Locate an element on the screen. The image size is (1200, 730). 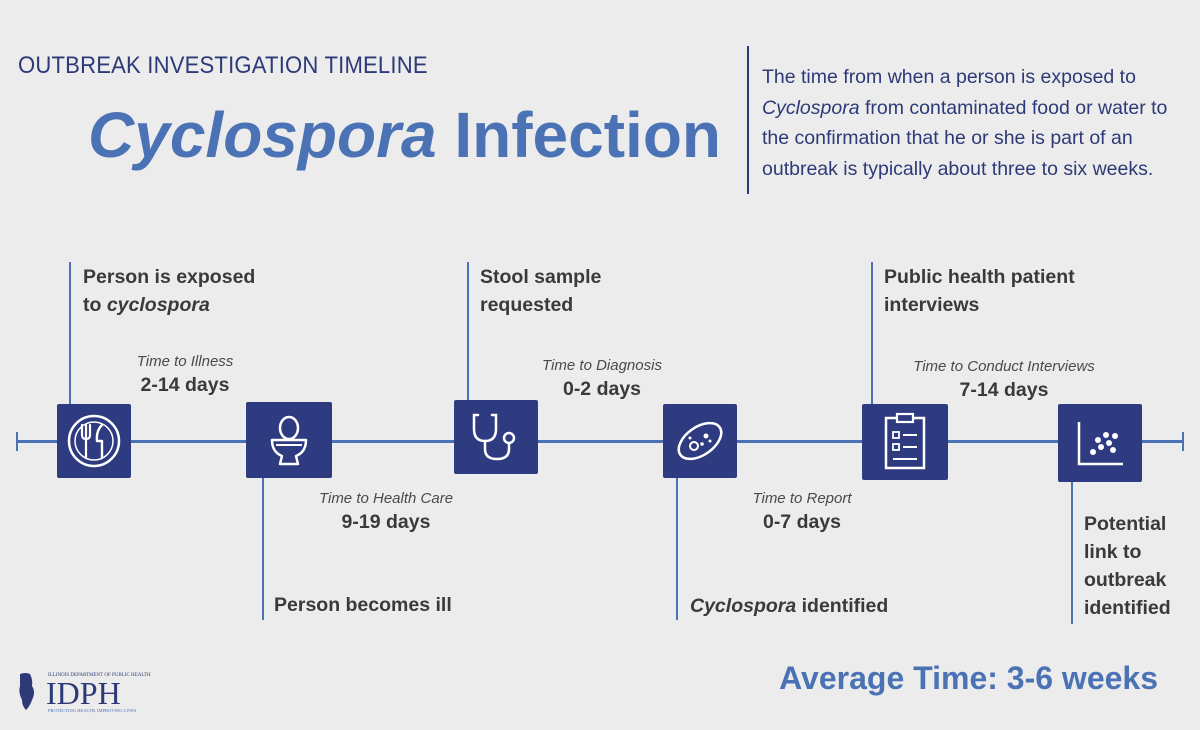
event-identified: Cyclospora identified is located at coordinates (789, 606).